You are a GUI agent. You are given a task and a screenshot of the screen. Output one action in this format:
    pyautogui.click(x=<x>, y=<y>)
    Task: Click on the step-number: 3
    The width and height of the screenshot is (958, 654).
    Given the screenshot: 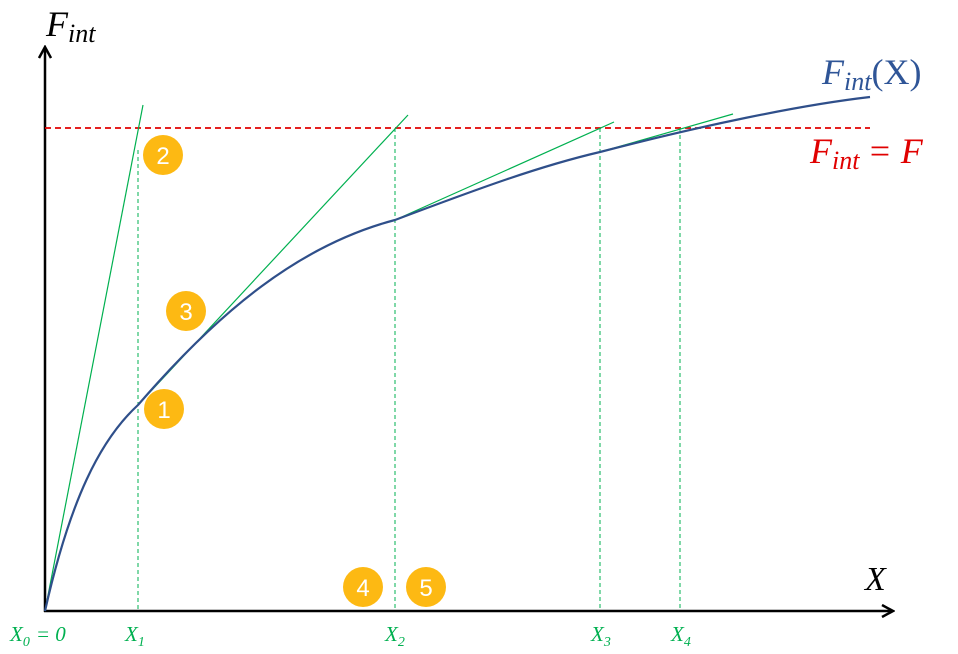 What is the action you would take?
    pyautogui.click(x=185, y=312)
    